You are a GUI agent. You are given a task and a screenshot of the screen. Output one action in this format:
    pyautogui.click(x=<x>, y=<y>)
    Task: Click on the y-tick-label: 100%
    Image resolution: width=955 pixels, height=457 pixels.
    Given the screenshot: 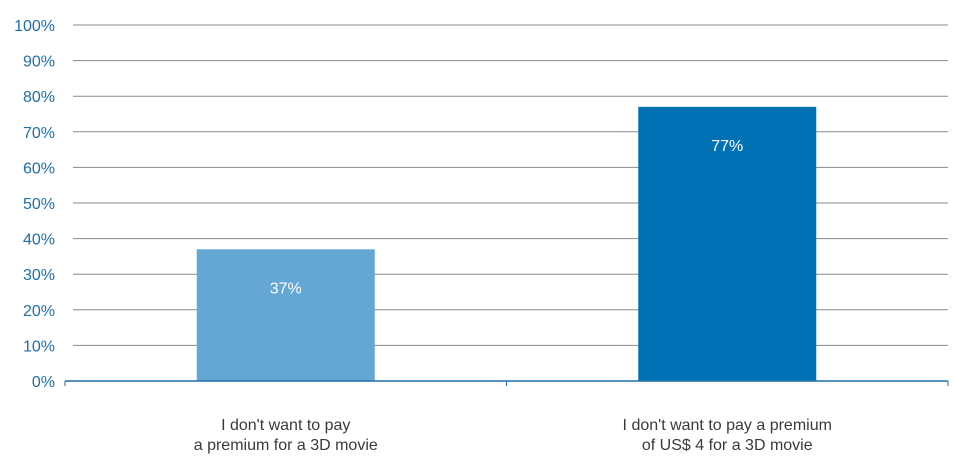 What is the action you would take?
    pyautogui.click(x=34, y=26)
    